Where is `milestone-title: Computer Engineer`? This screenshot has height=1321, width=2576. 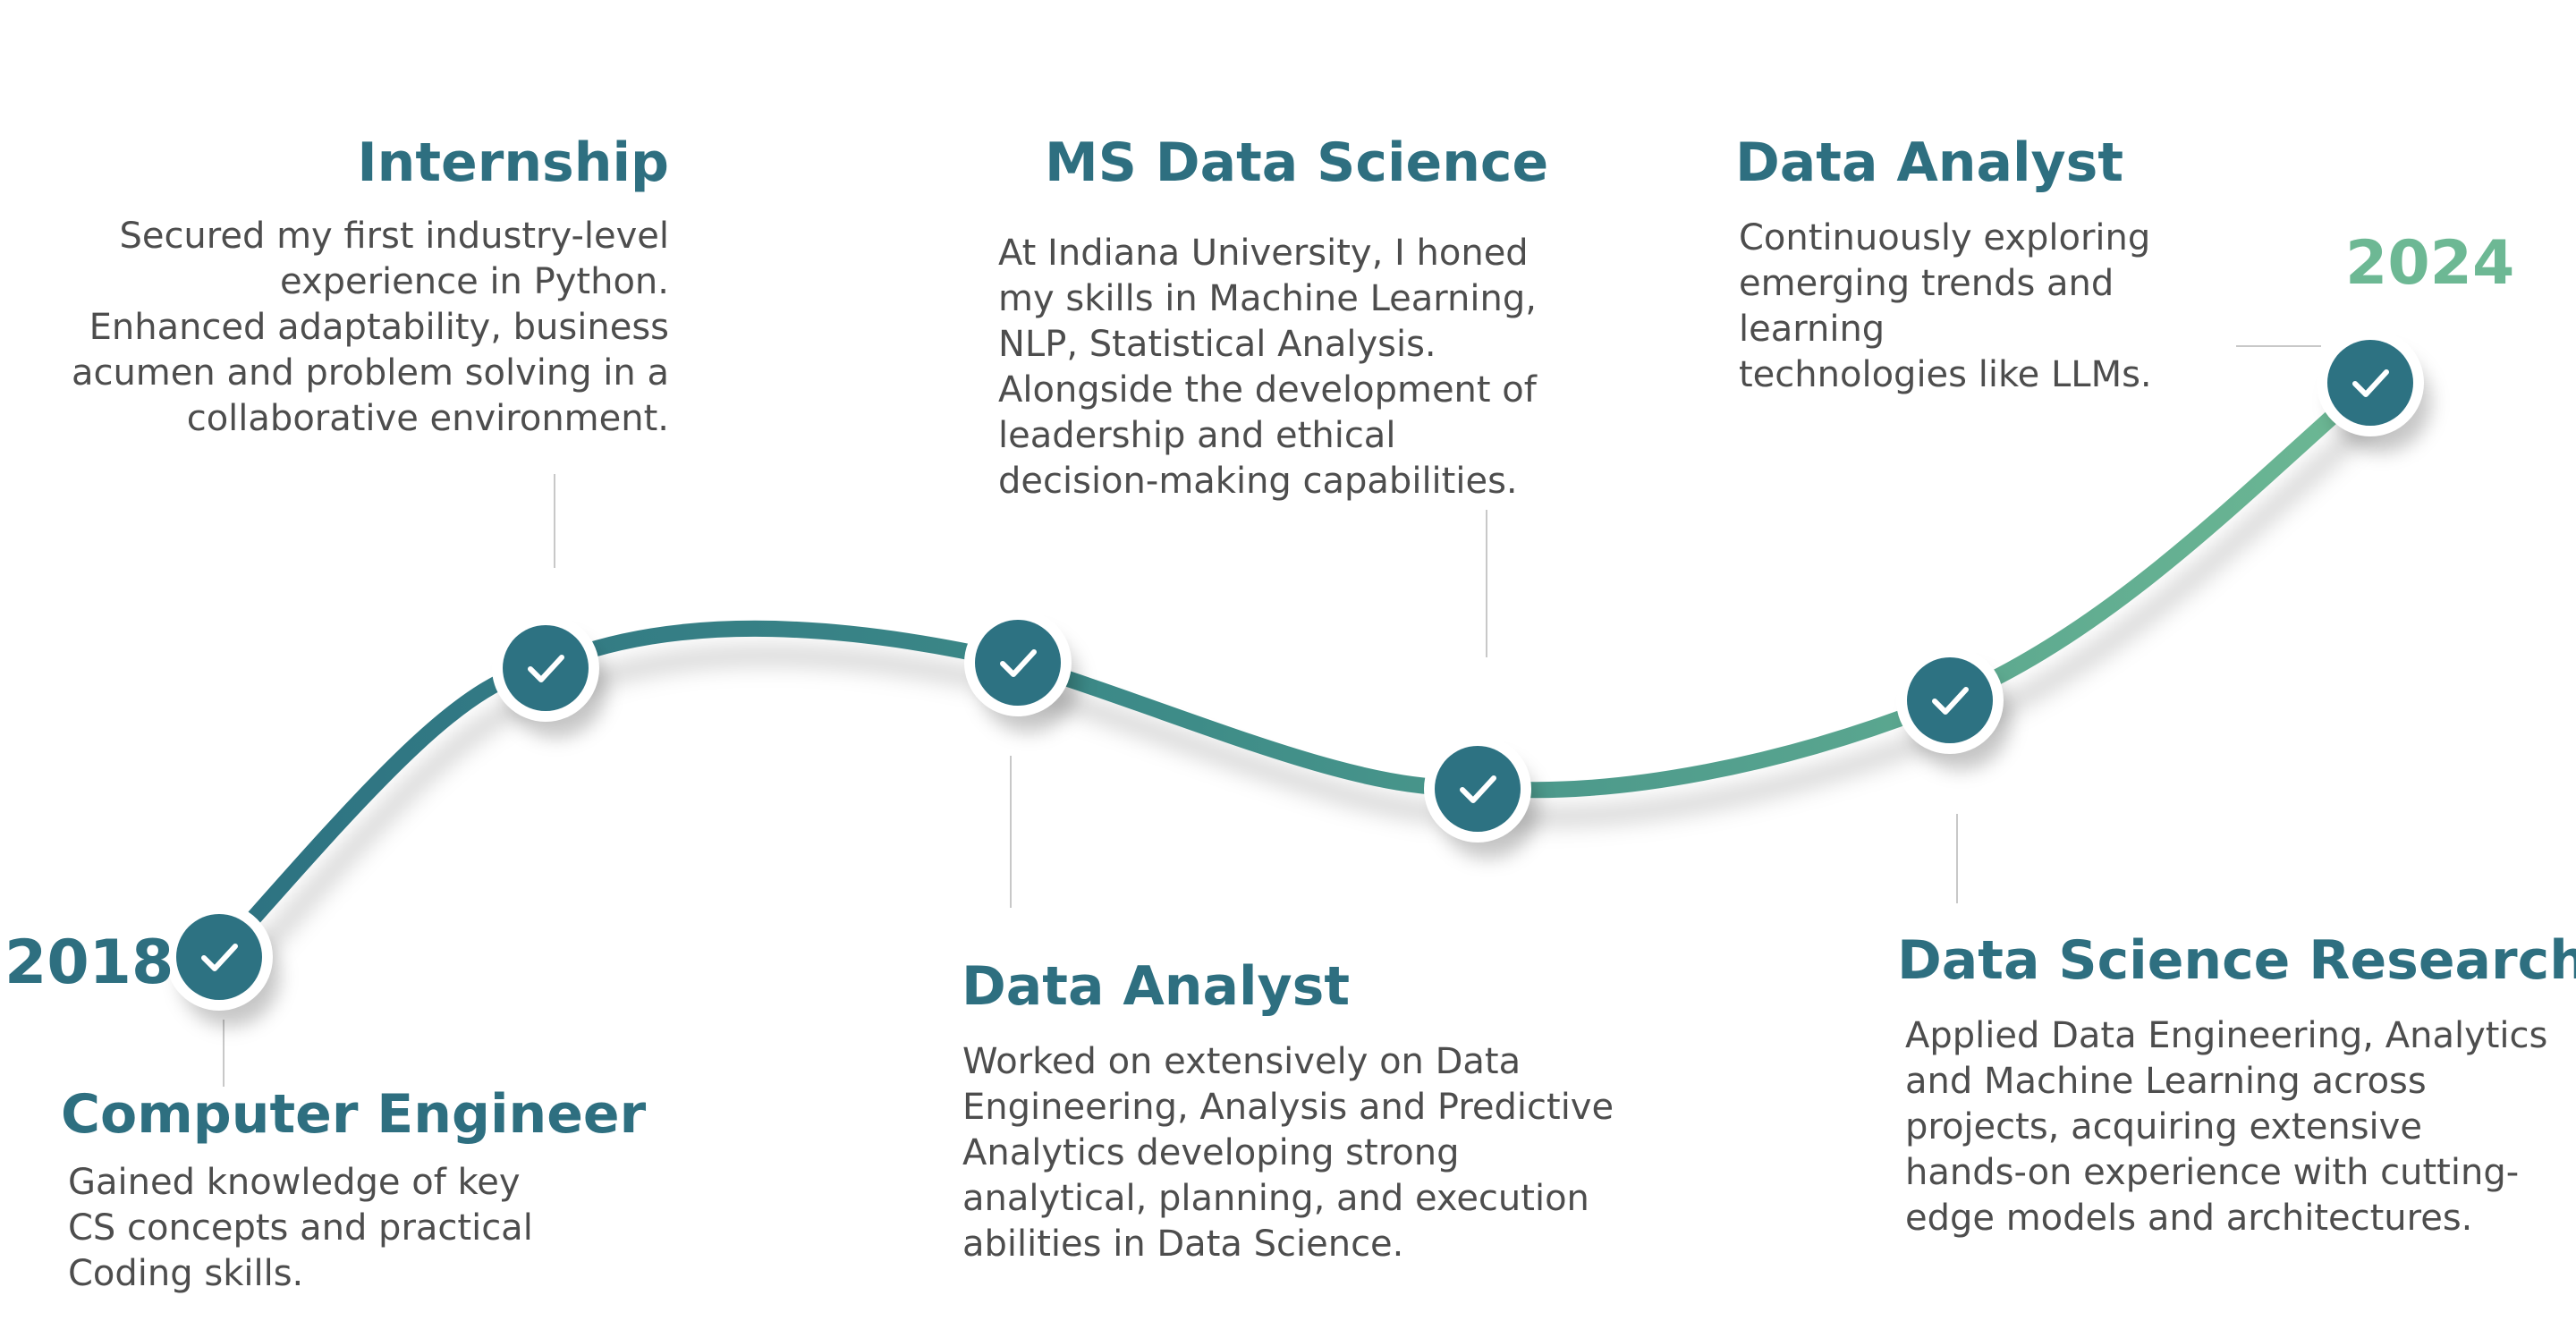 milestone-title: Computer Engineer is located at coordinates (354, 1115).